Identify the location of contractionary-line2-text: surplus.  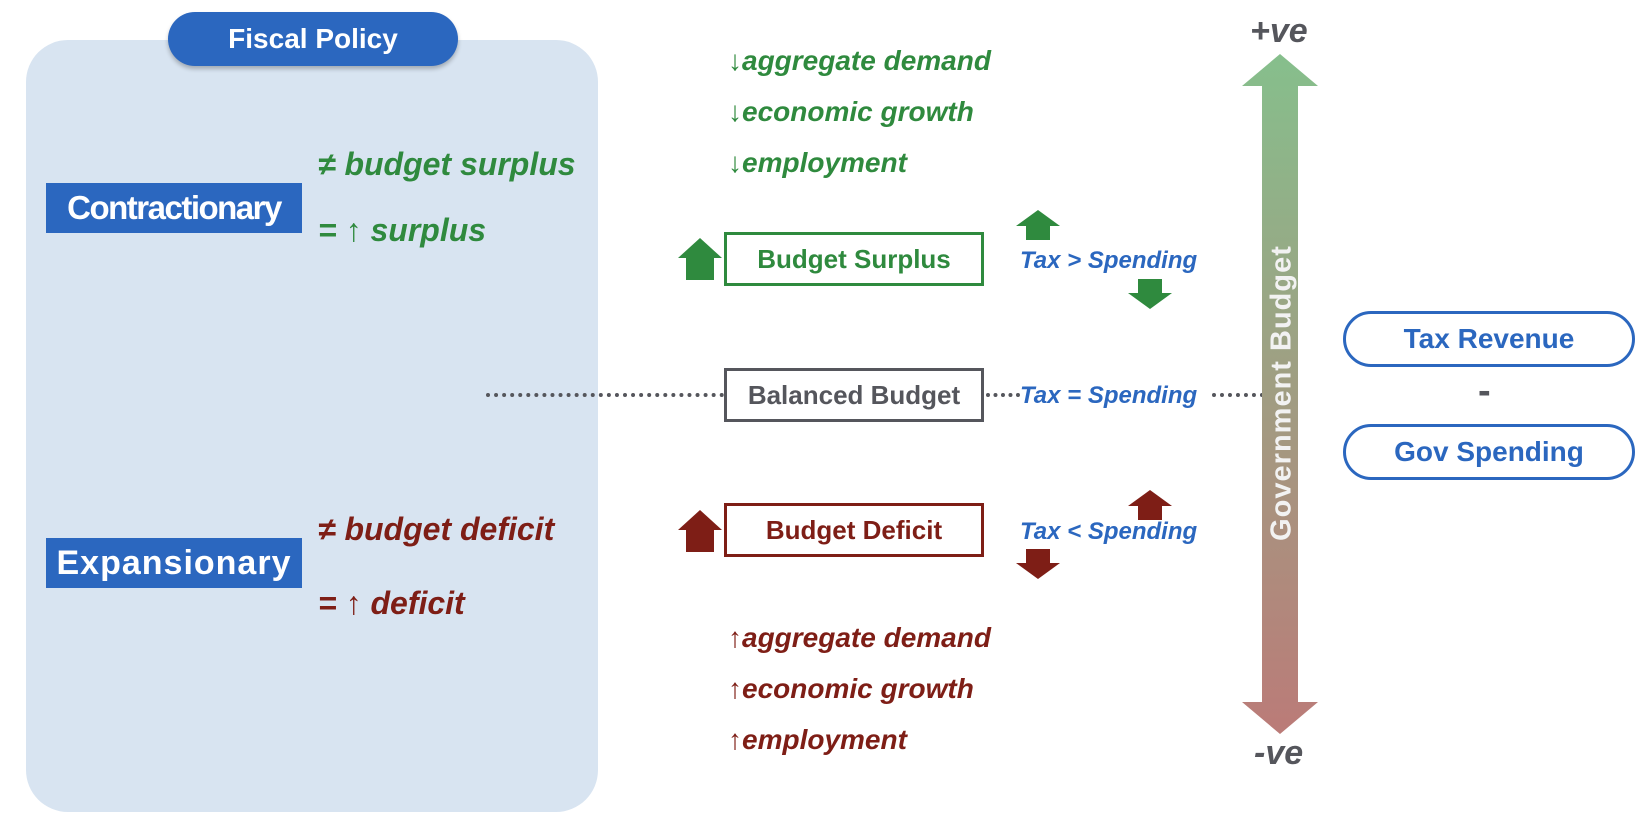
(428, 230).